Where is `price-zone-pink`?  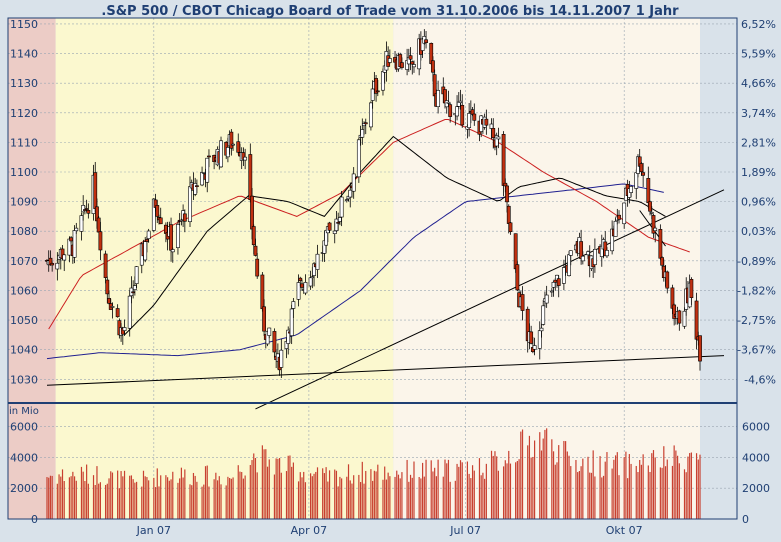
price-zone-pink is located at coordinates (32, 210).